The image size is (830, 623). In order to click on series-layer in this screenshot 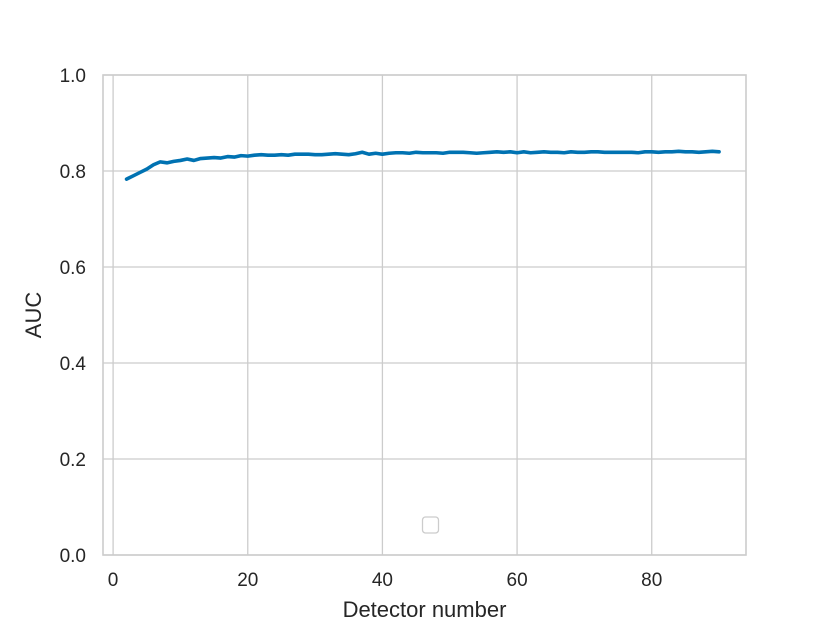, I will do `click(422, 165)`.